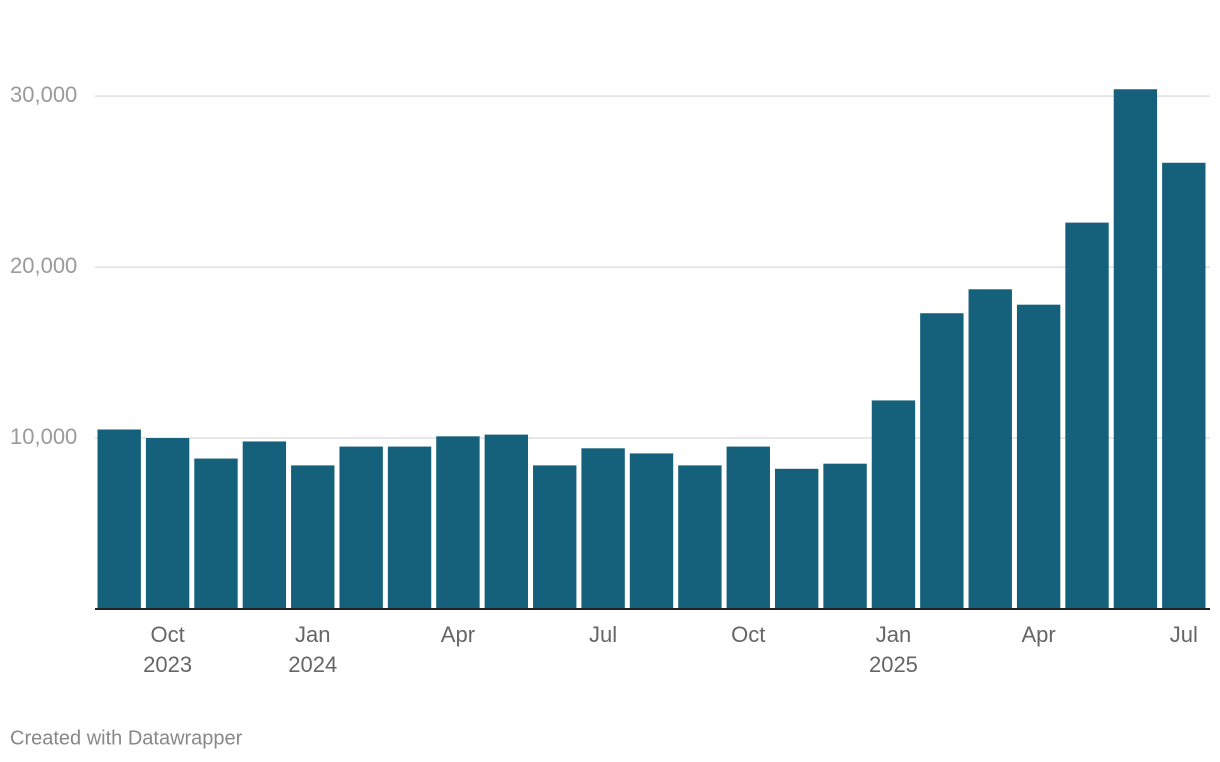 This screenshot has height=762, width=1220. Describe the element at coordinates (43, 94) in the screenshot. I see `y-tick-label: 30,000` at that location.